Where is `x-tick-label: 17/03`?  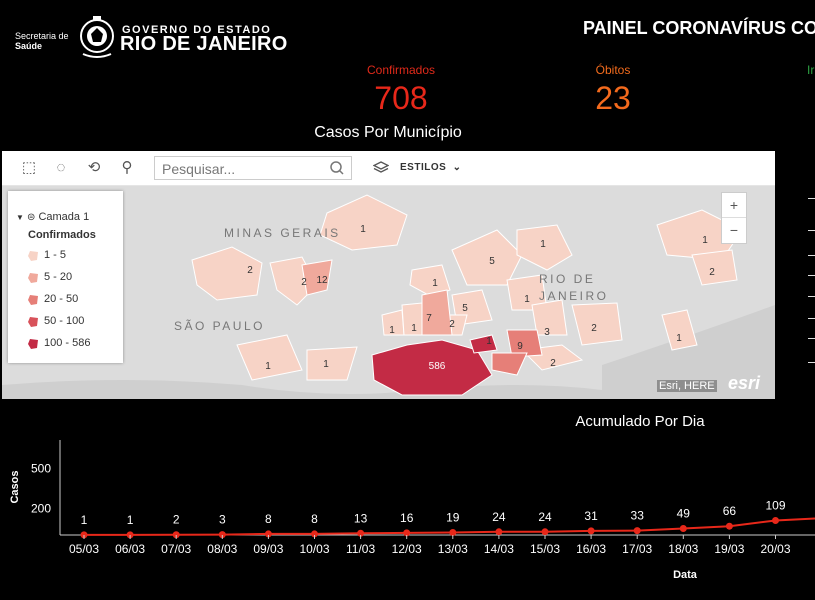
x-tick-label: 17/03 is located at coordinates (637, 549).